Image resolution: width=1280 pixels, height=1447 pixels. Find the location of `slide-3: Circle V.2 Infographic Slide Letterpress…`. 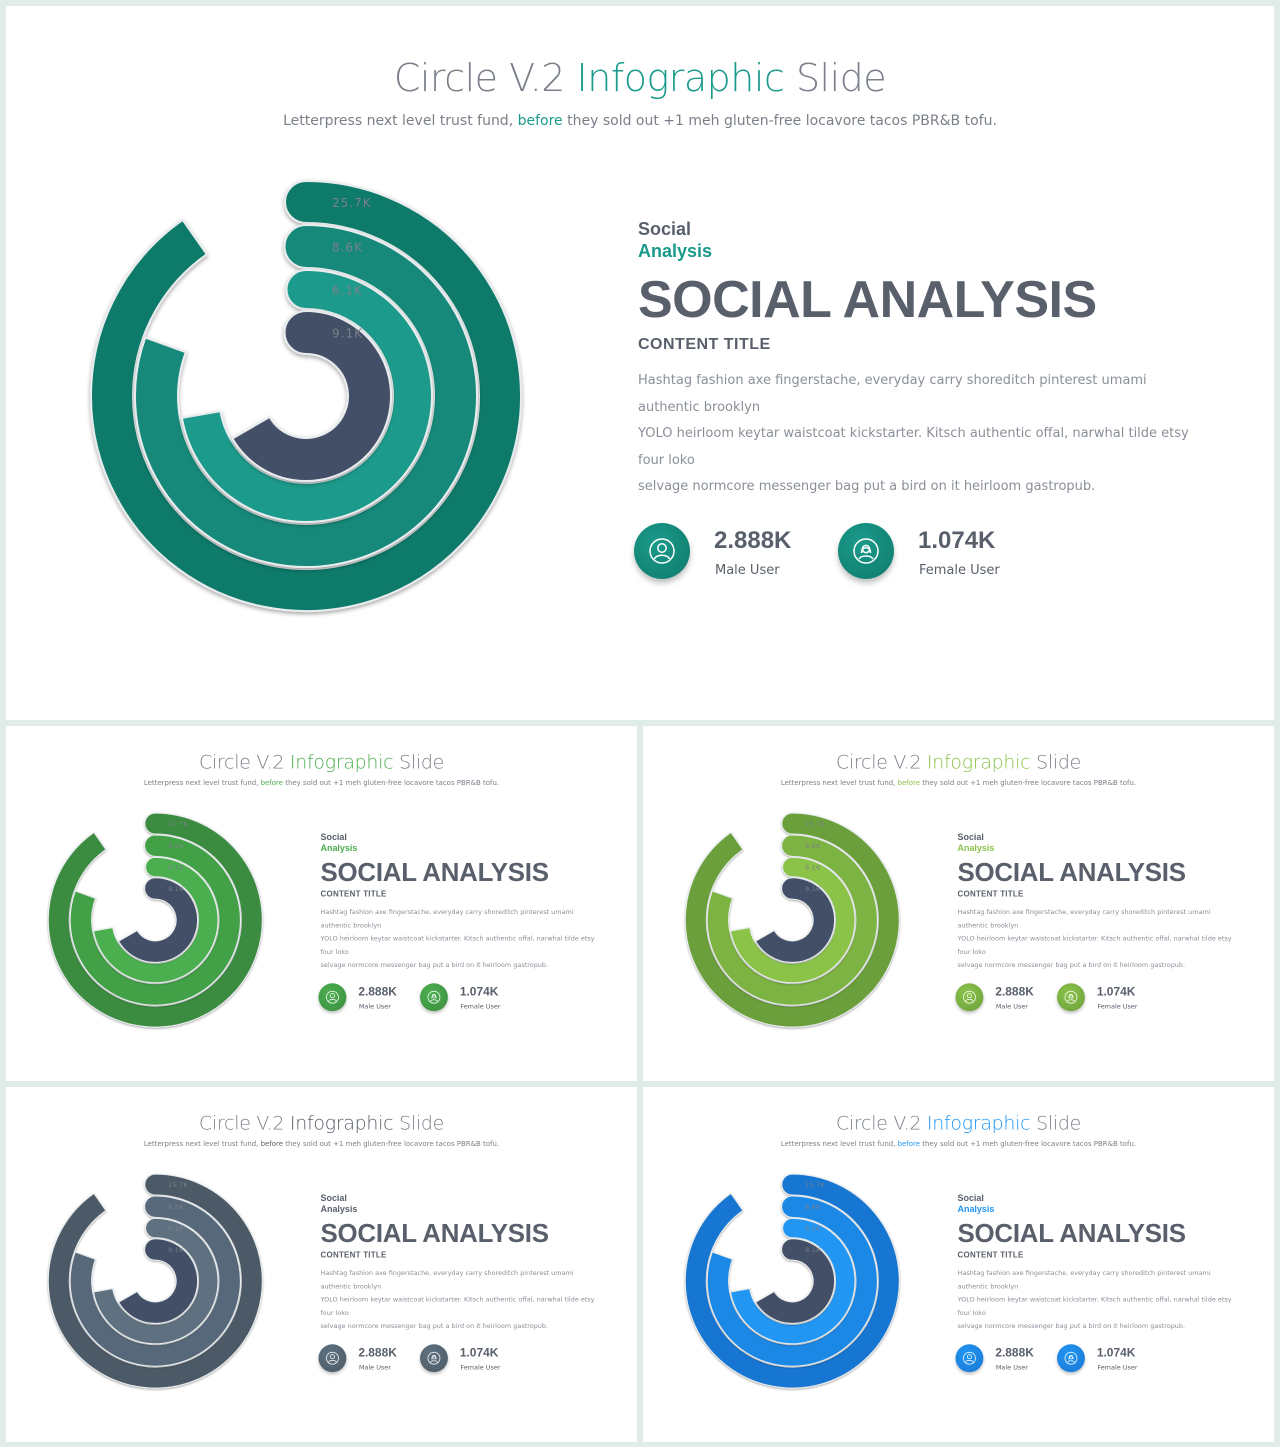

slide-3: Circle V.2 Infographic Slide Letterpress… is located at coordinates (958, 903).